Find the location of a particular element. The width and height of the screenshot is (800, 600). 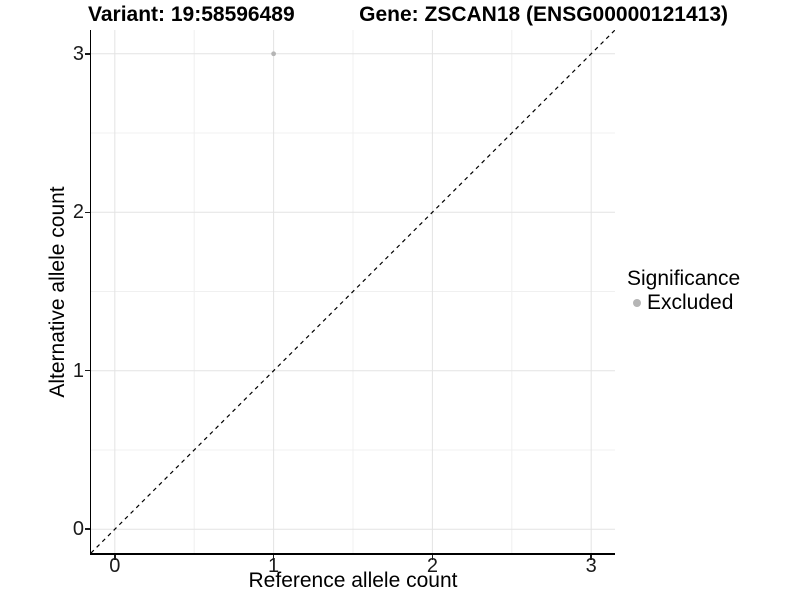

legend-entry-label: Excluded is located at coordinates (690, 302).